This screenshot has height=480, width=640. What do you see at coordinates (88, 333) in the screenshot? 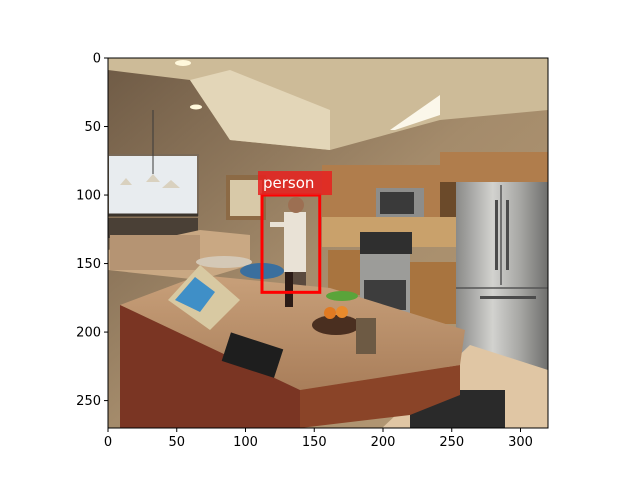
I see `y-tick-label: 200` at bounding box center [88, 333].